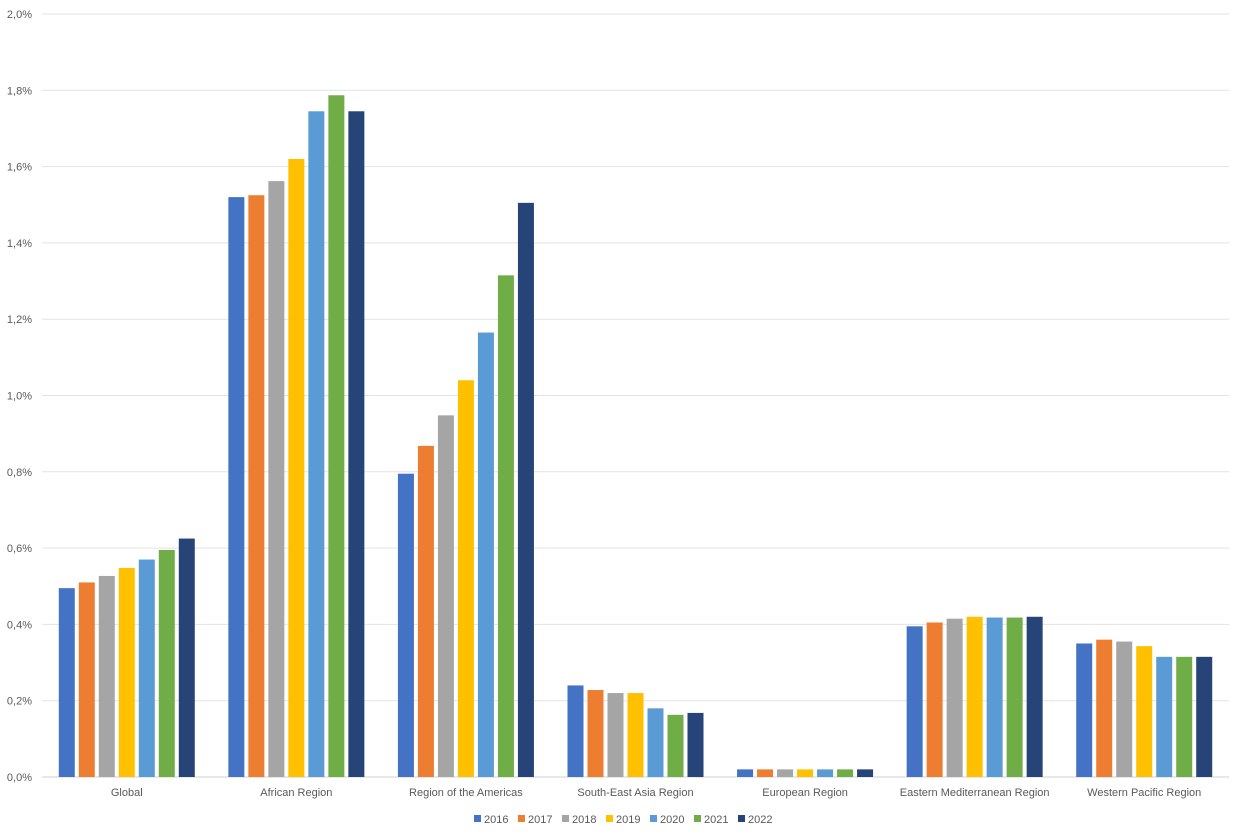  Describe the element at coordinates (127, 793) in the screenshot. I see `x-category-label: Global` at that location.